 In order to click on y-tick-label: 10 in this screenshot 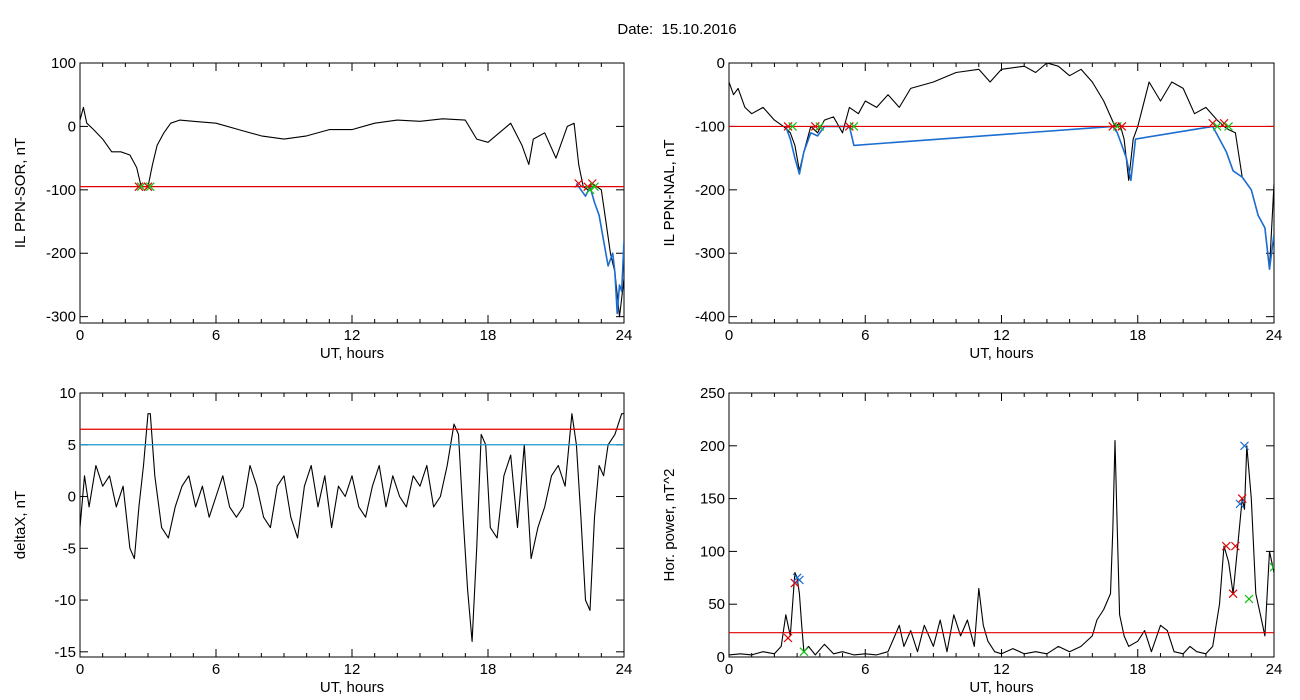, I will do `click(67, 393)`.